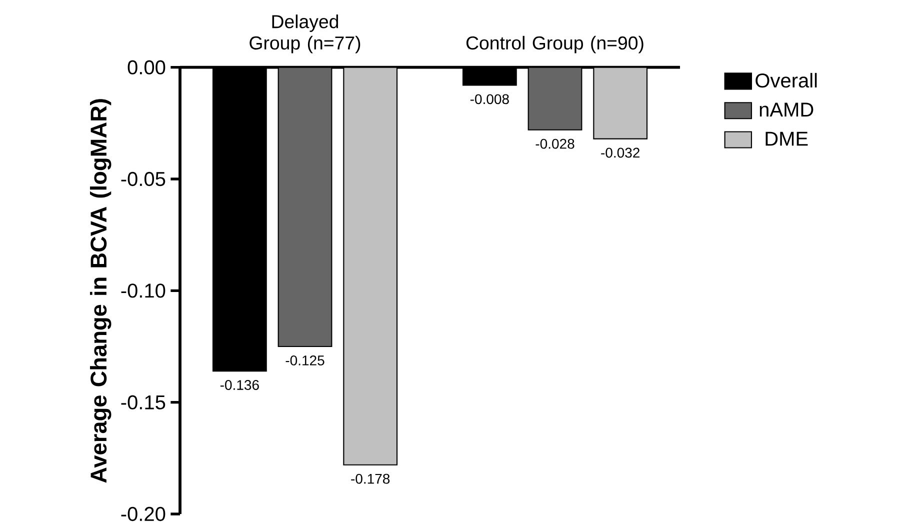  I want to click on data-label: -0.136, so click(239, 385).